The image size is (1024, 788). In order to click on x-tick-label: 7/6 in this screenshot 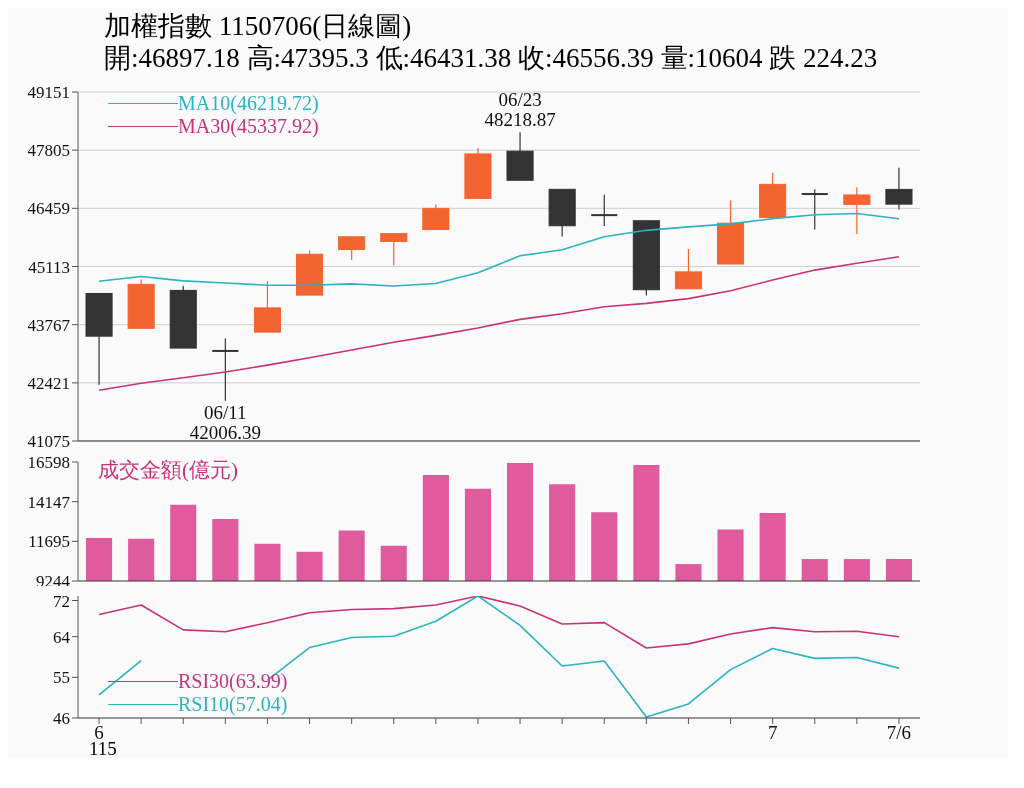, I will do `click(899, 733)`.